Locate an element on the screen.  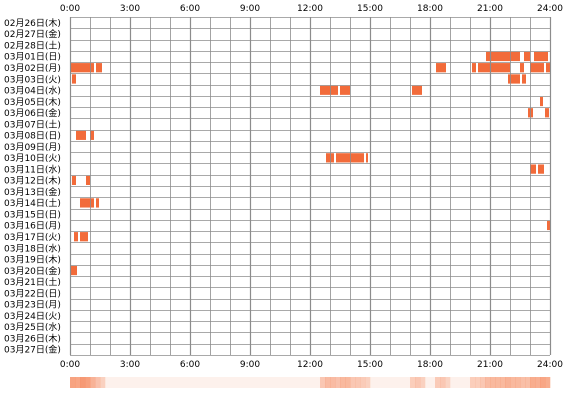
row-label: 03月24日(火) is located at coordinates (32, 316).